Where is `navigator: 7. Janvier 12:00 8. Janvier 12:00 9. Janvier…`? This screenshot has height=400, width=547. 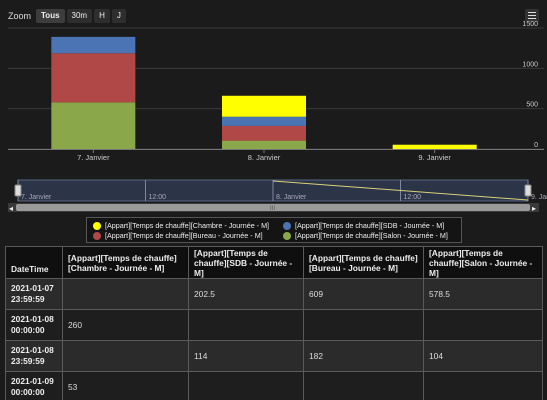
navigator: 7. Janvier 12:00 8. Janvier 12:00 9. Janvier… is located at coordinates (277, 196).